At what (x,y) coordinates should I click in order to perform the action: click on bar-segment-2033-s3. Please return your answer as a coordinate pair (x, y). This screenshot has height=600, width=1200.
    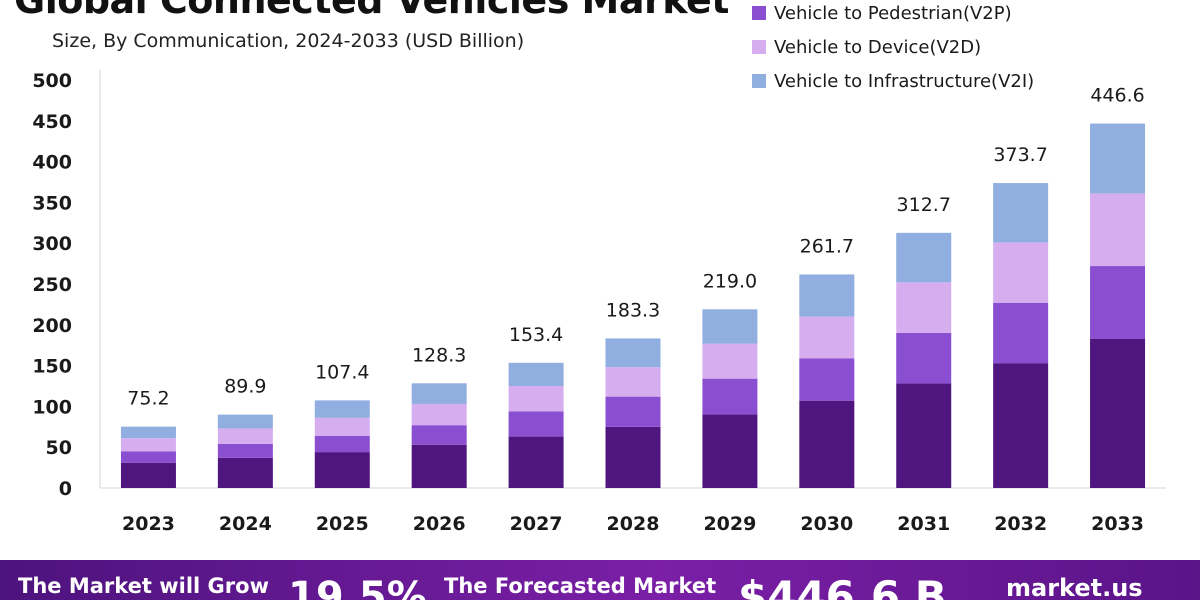
    Looking at the image, I should click on (1118, 158).